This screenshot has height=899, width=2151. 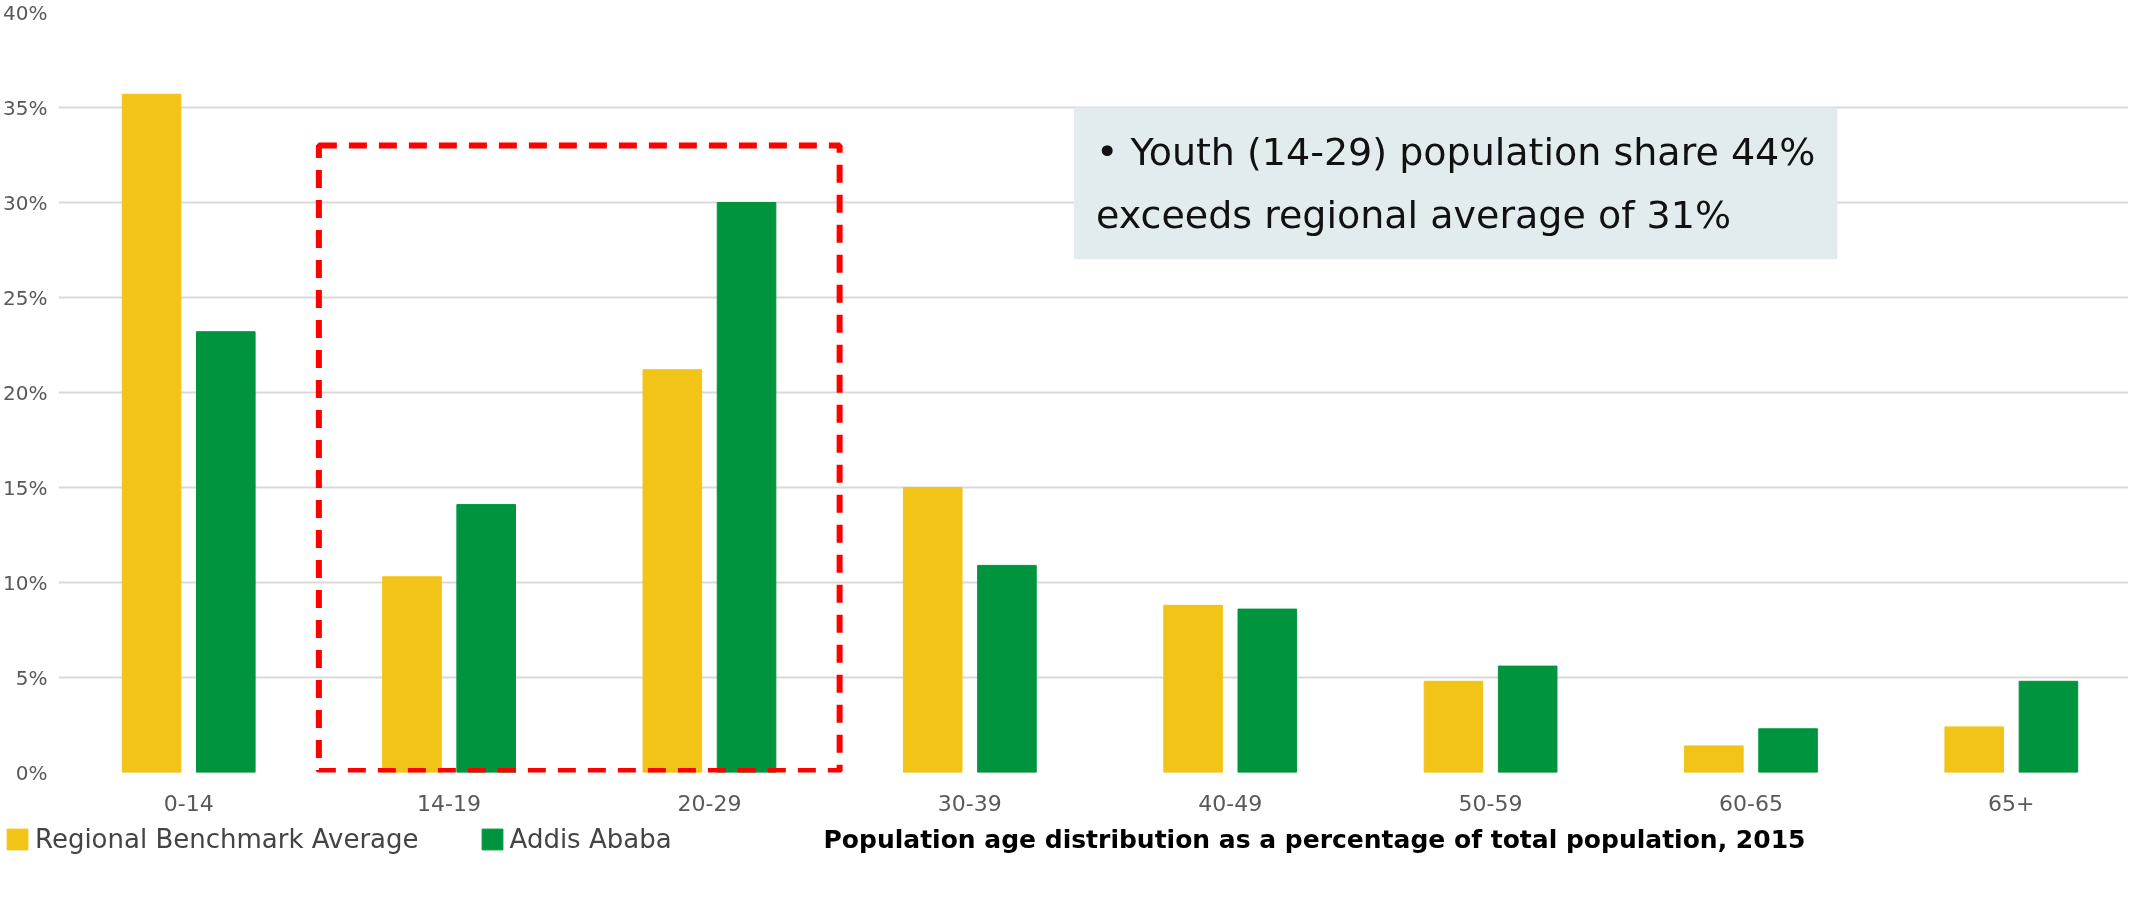 I want to click on x-tick-label: 40-49, so click(x=1230, y=803).